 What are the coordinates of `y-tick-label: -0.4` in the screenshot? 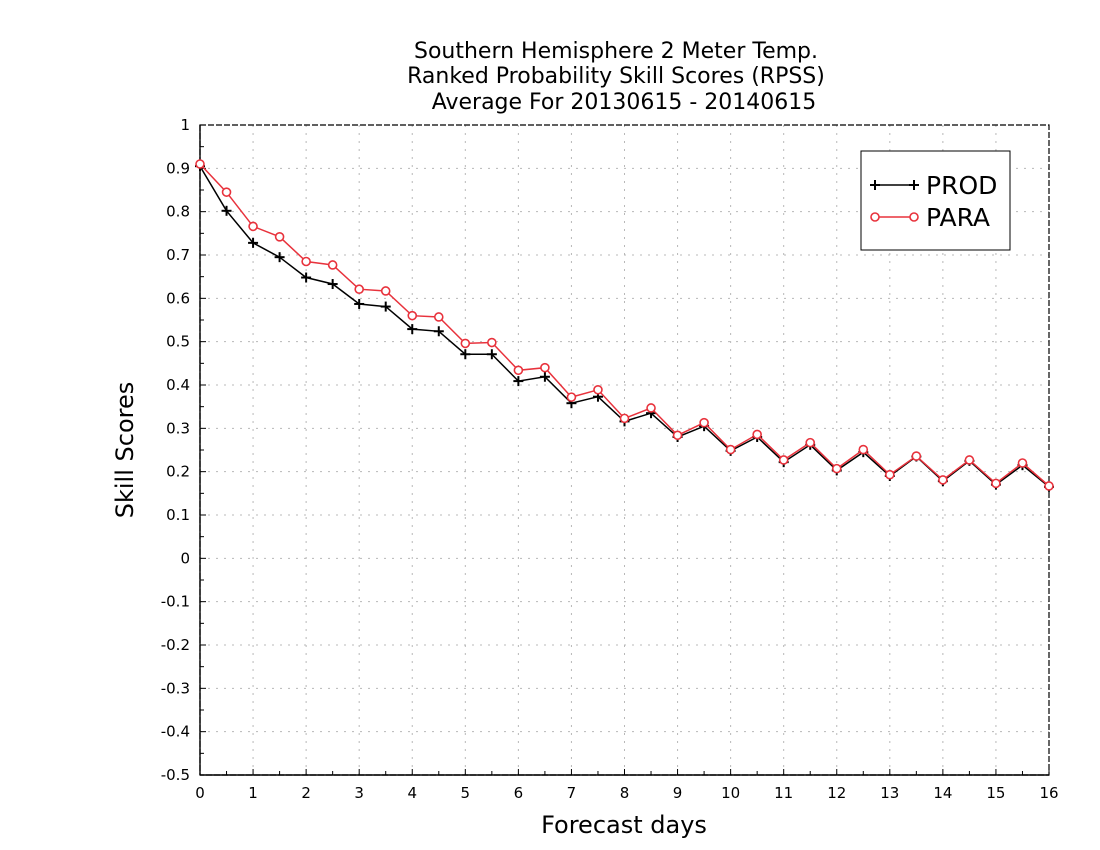 It's located at (175, 732).